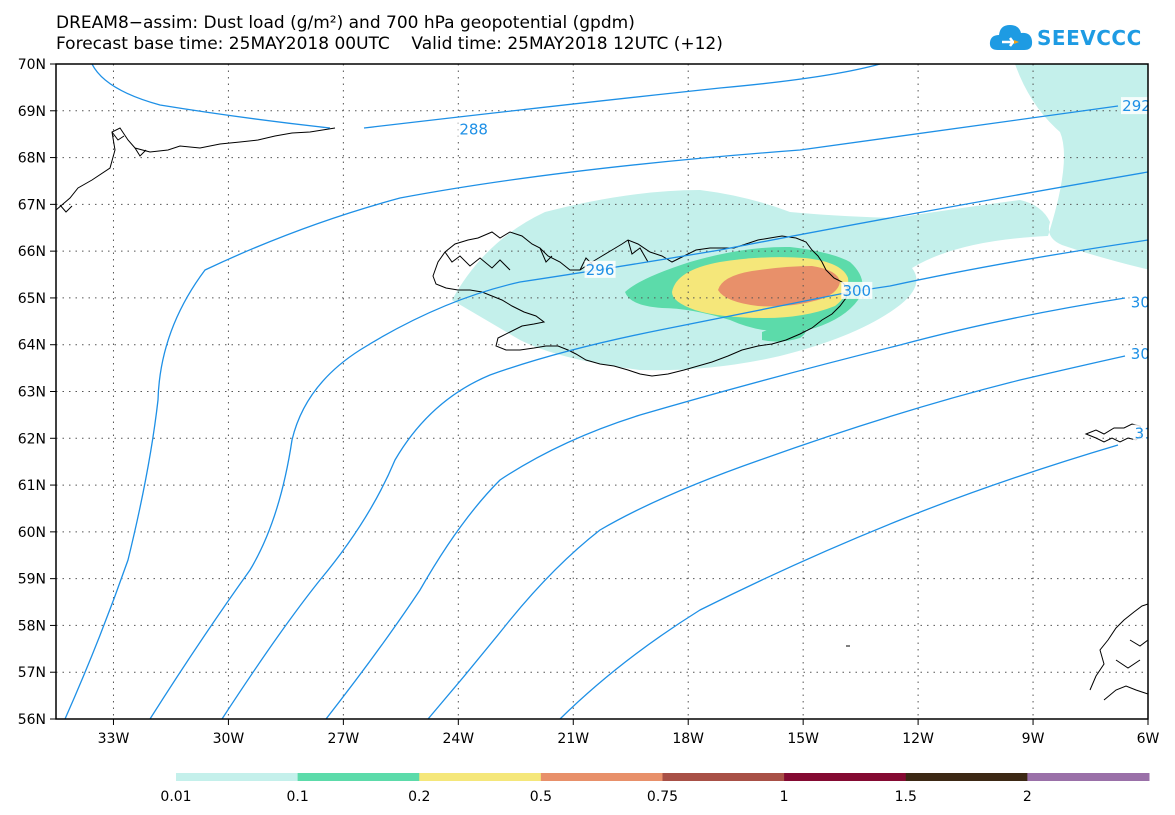 The image size is (1175, 815). What do you see at coordinates (32, 205) in the screenshot?
I see `lat-tick-label: 67N` at bounding box center [32, 205].